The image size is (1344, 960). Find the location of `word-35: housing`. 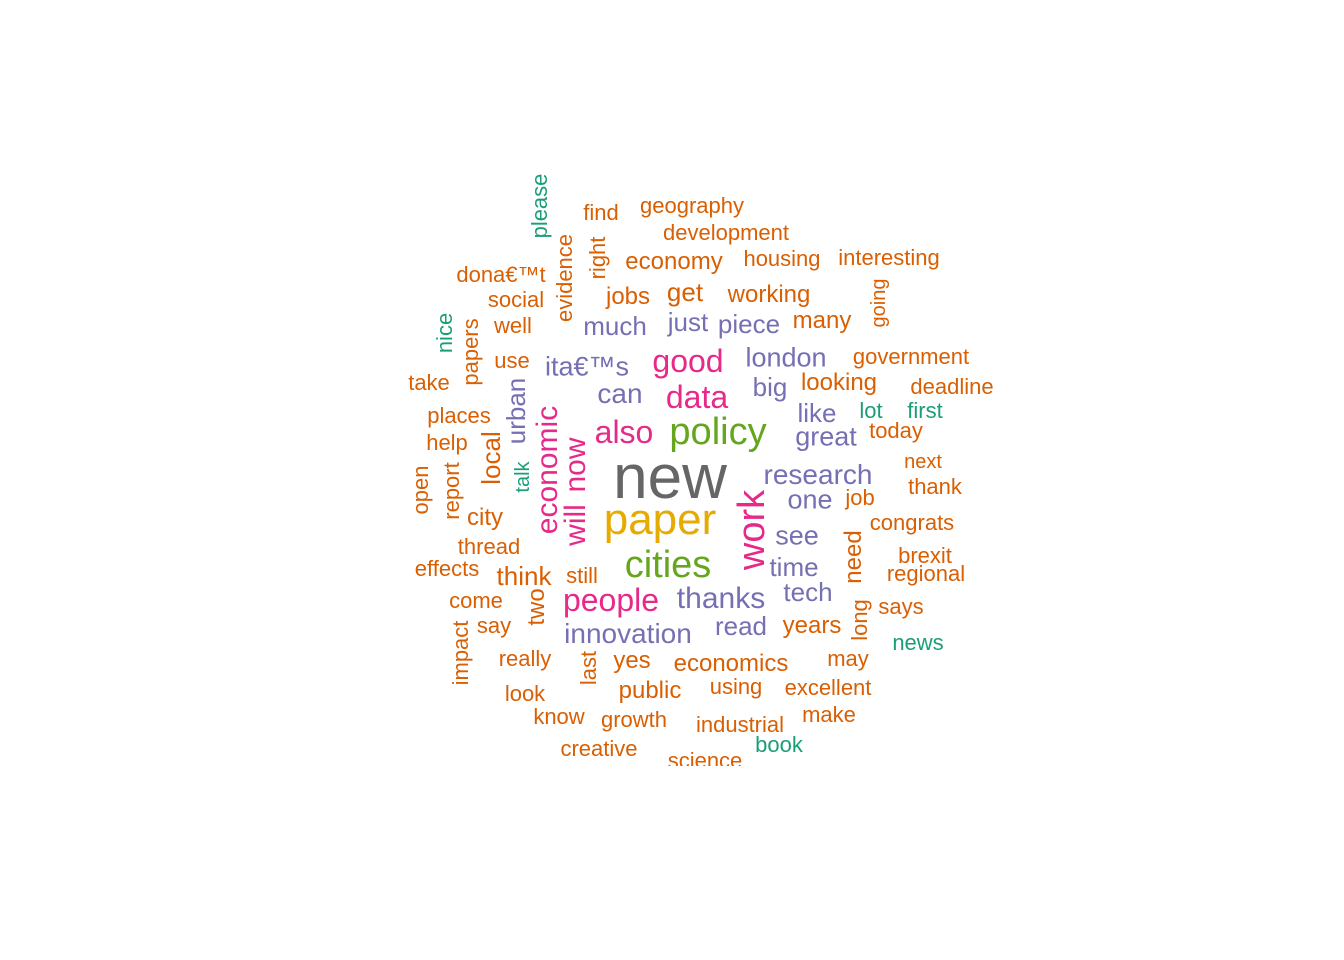

word-35: housing is located at coordinates (782, 258).